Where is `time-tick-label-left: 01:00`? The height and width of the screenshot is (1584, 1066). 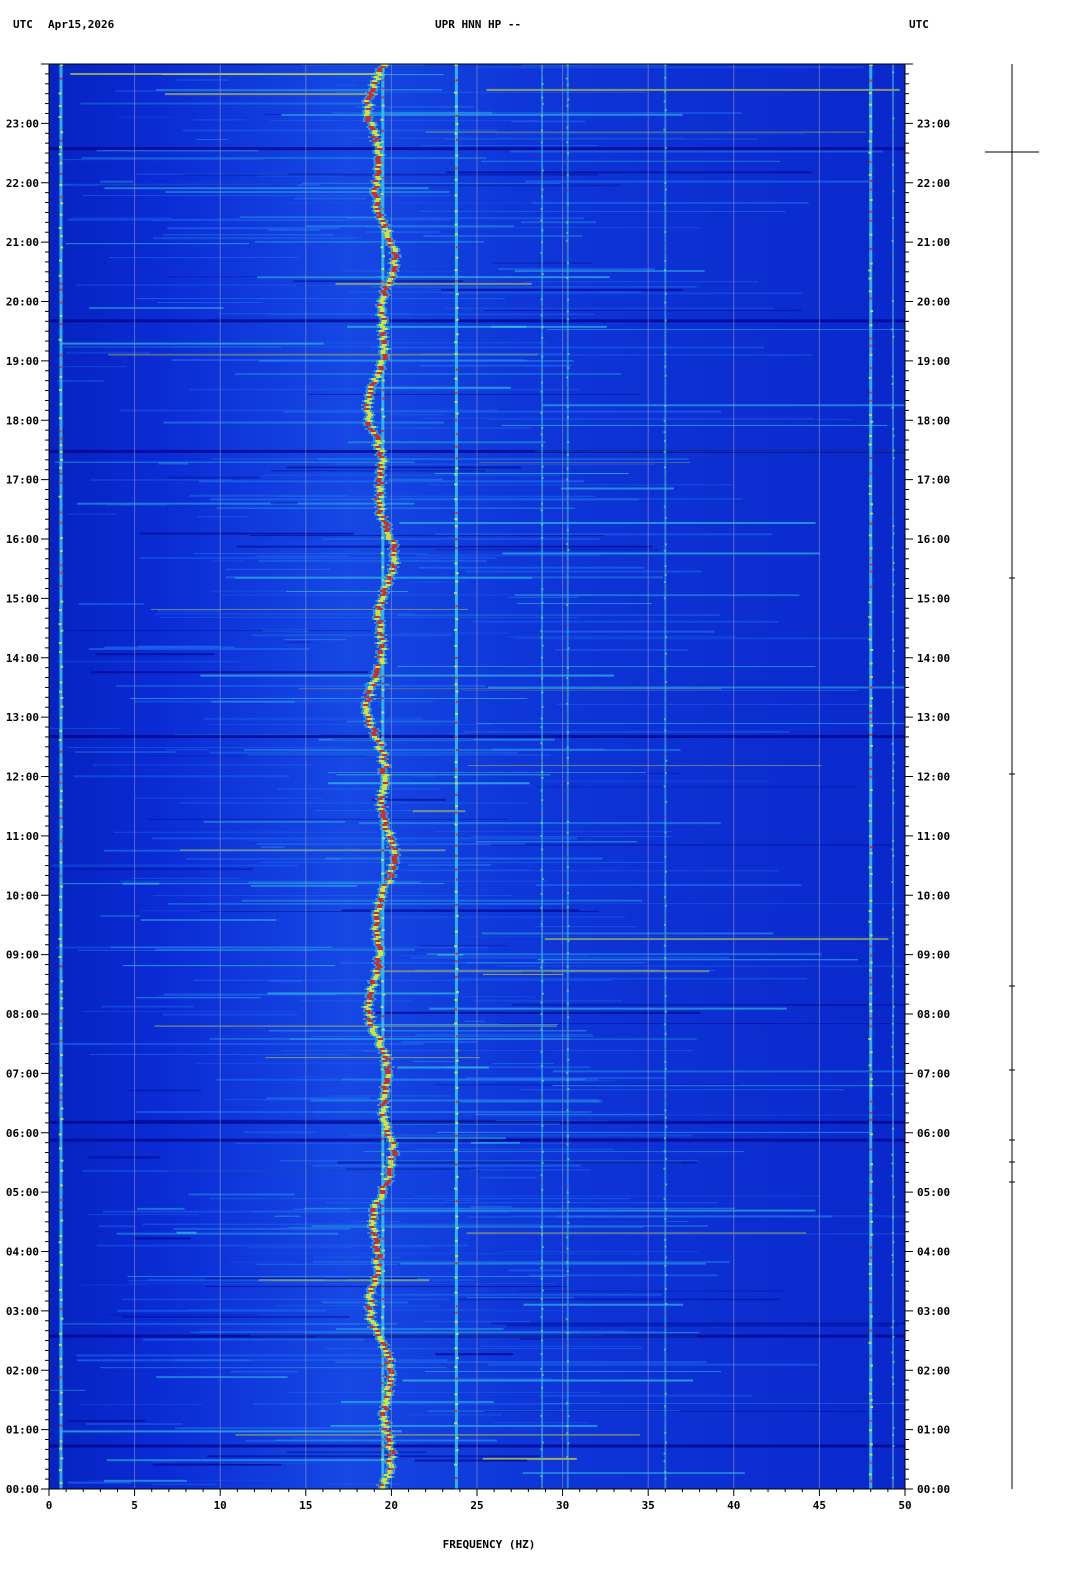 time-tick-label-left: 01:00 is located at coordinates (22, 1430).